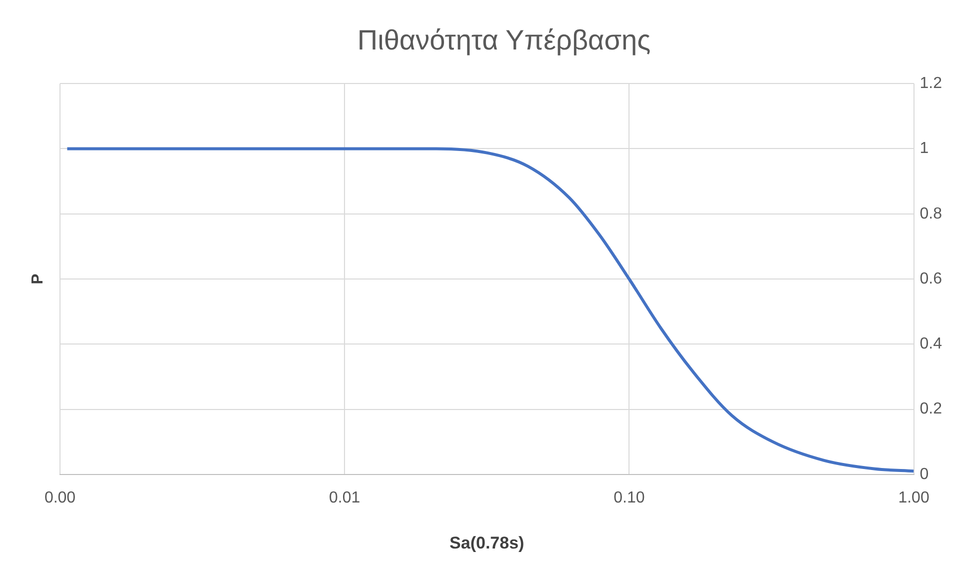  I want to click on y-axis-title: P, so click(37, 278).